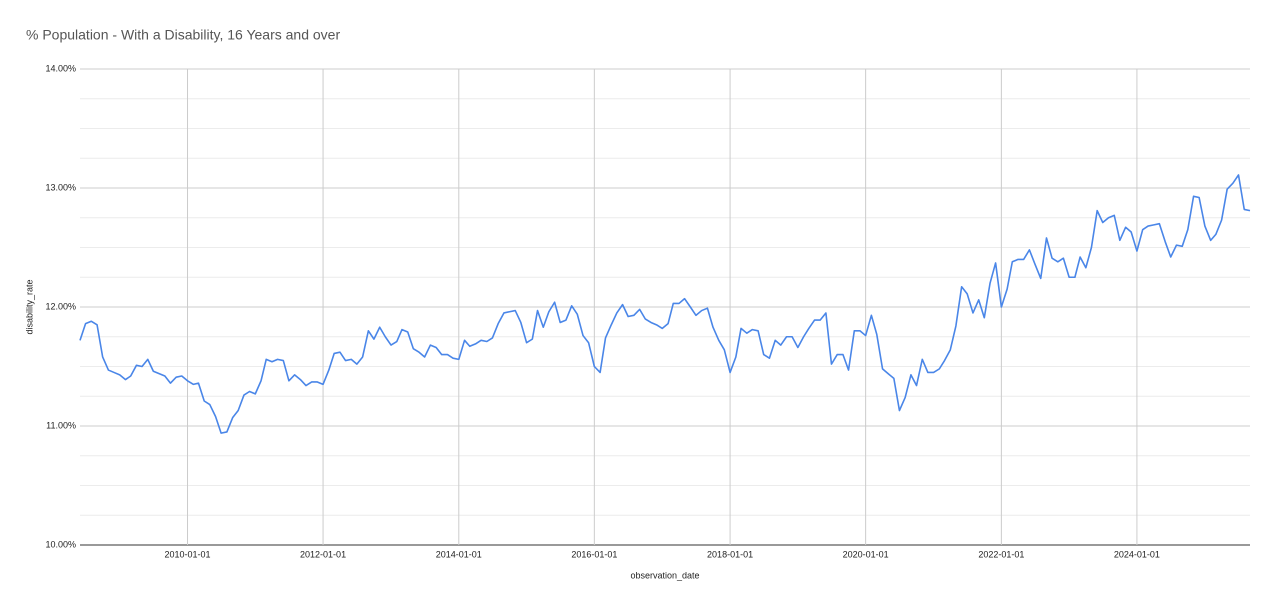 The image size is (1280, 612). Describe the element at coordinates (730, 554) in the screenshot. I see `x-tick-label: 2018-01-01` at that location.